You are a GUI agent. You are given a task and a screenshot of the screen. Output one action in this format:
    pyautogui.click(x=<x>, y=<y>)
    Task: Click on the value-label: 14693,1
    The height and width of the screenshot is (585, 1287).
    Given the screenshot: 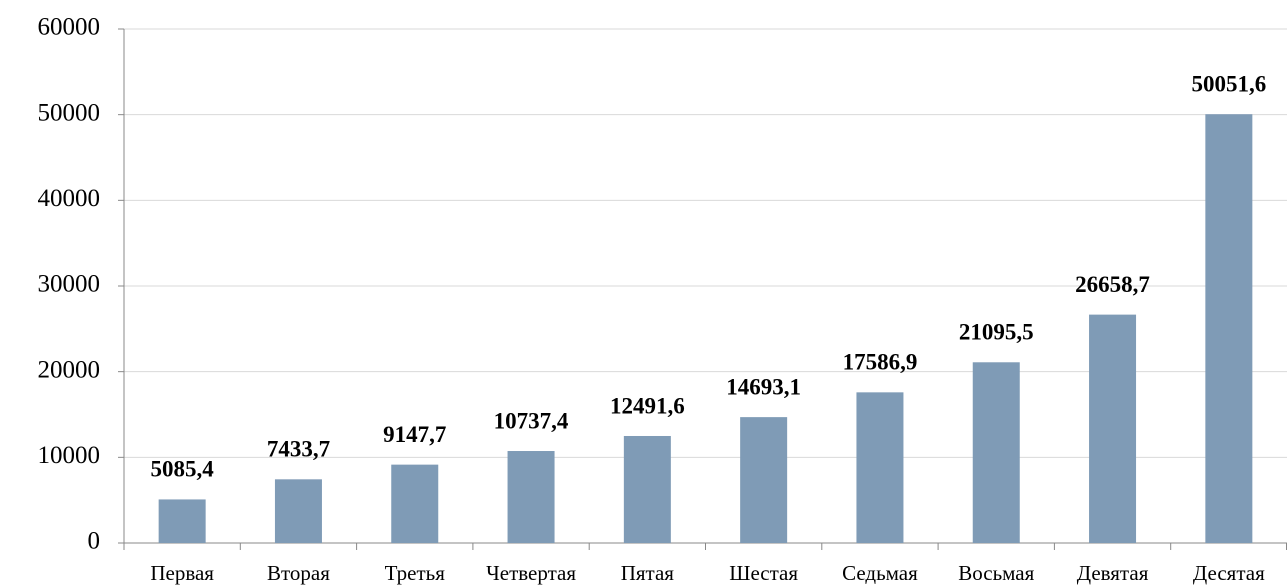 What is the action you would take?
    pyautogui.click(x=763, y=386)
    